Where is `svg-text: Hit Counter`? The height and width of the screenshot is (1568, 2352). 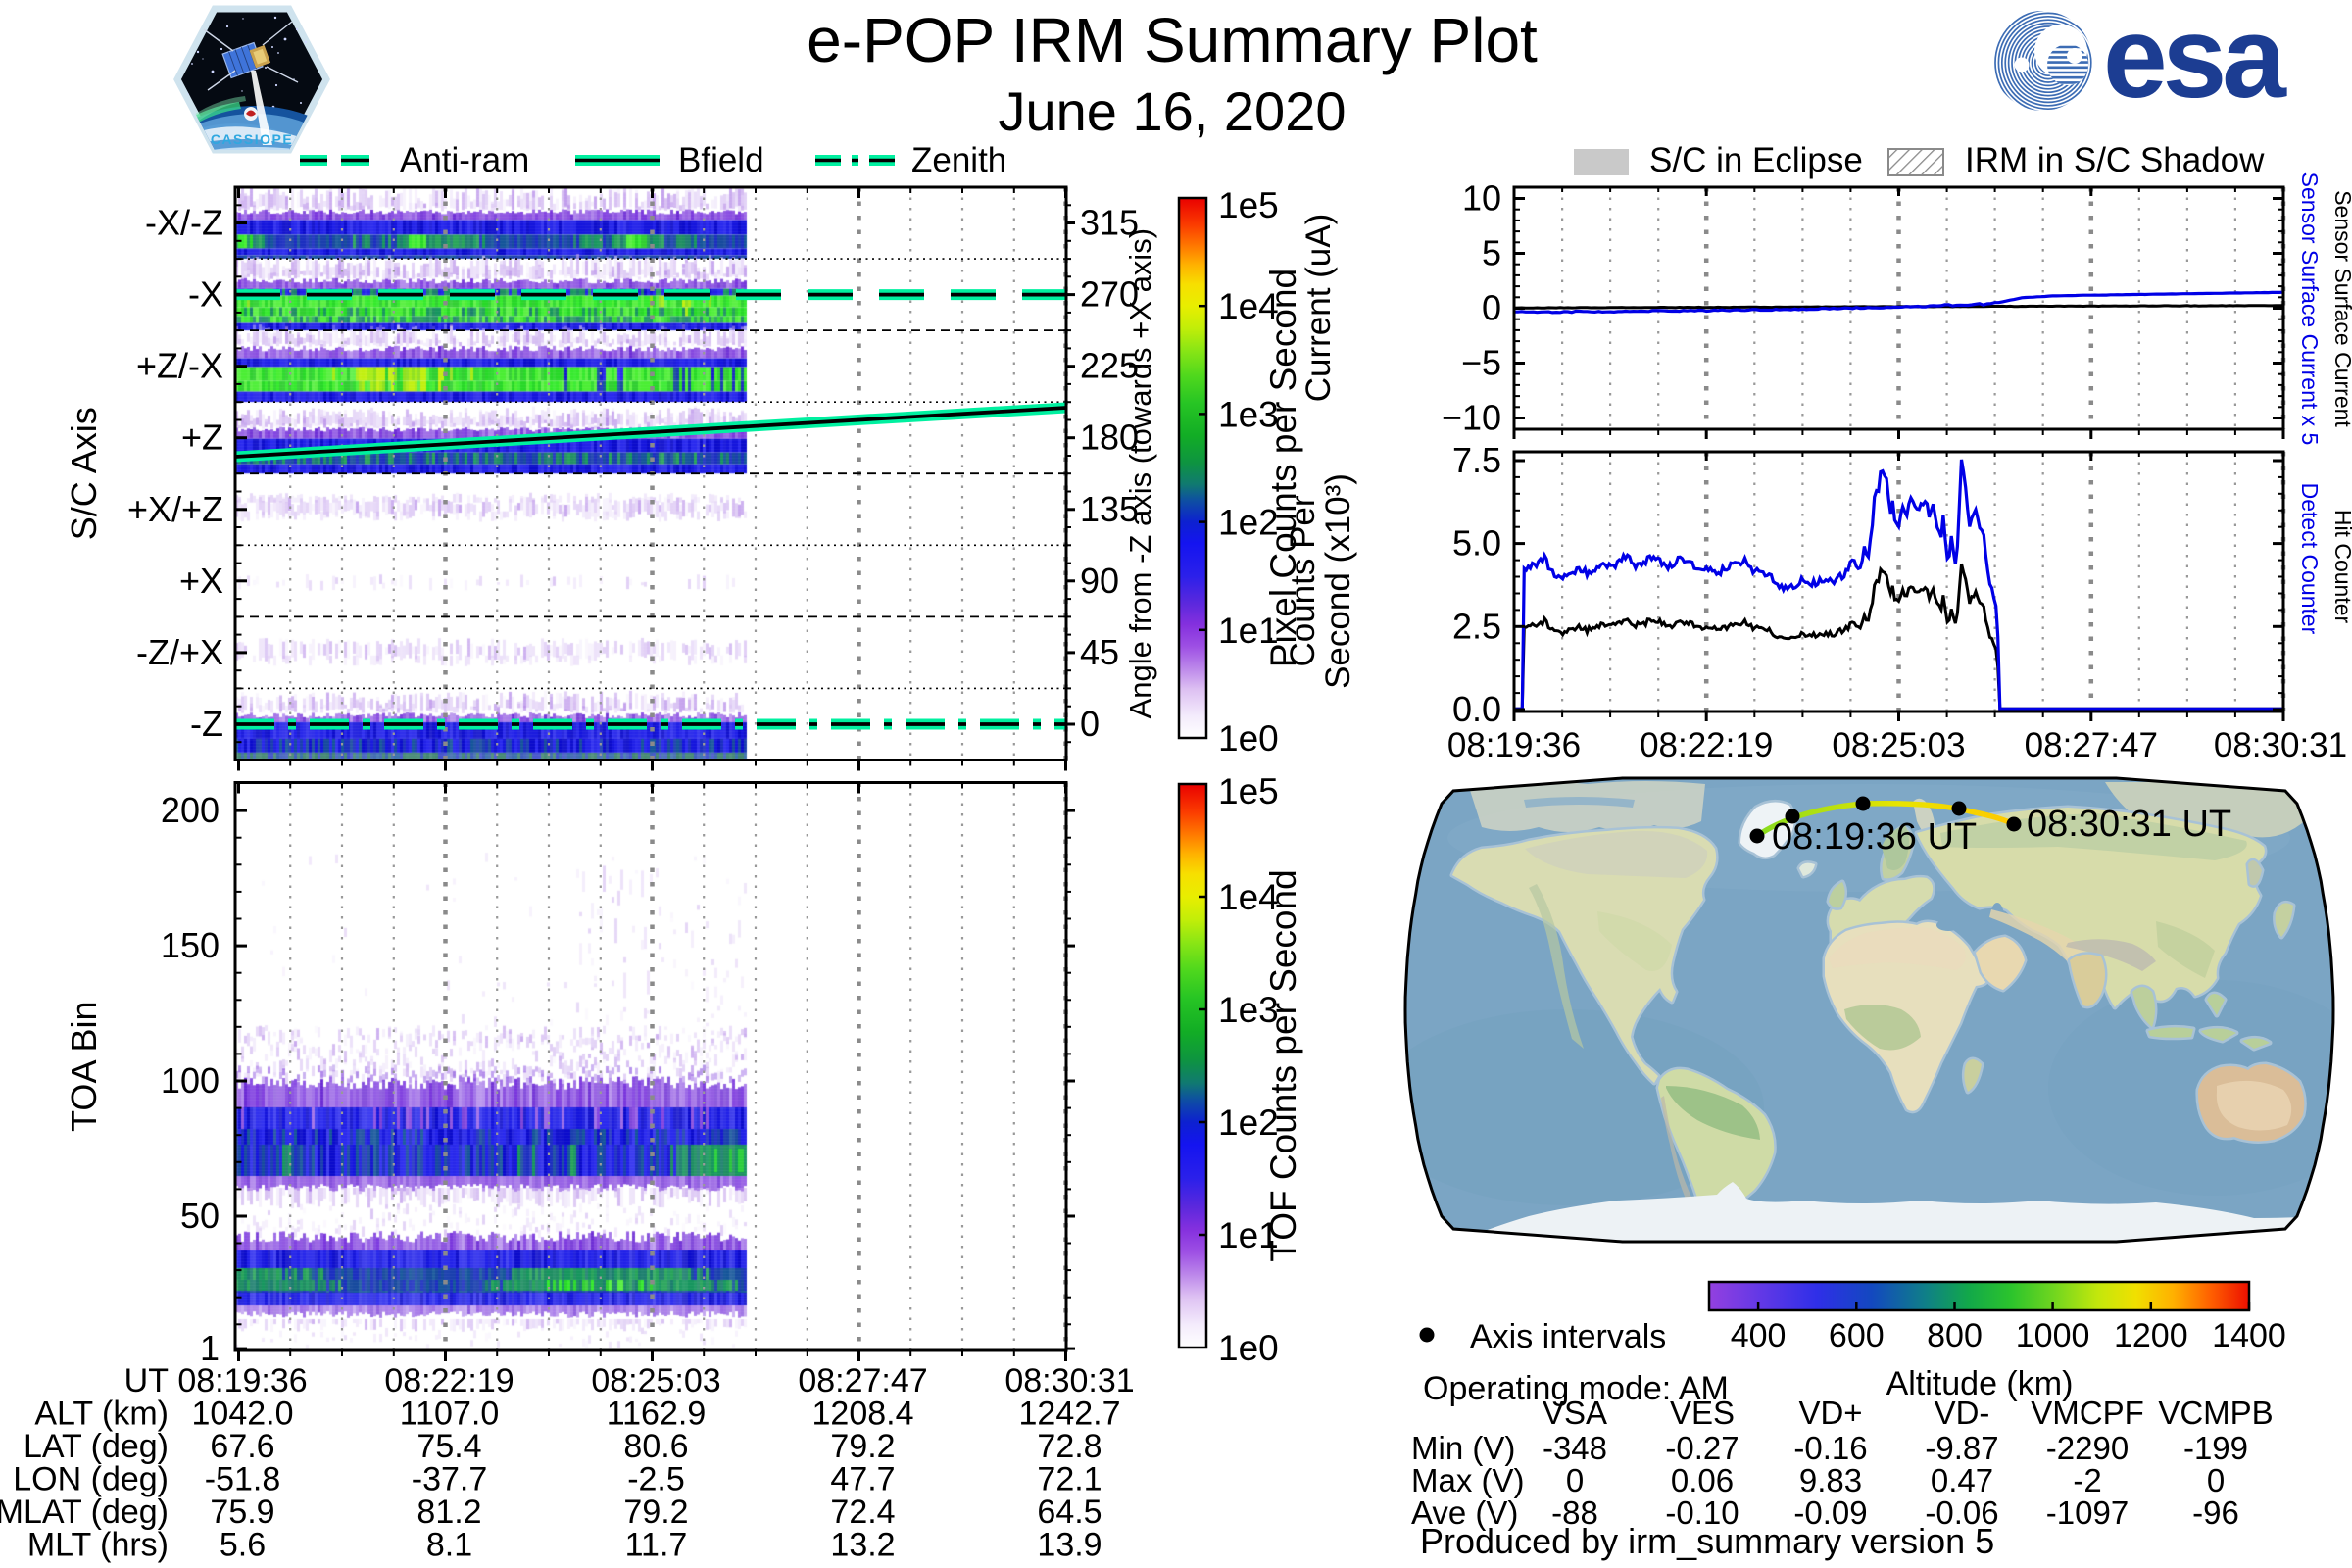
svg-text: Hit Counter is located at coordinates (2341, 567).